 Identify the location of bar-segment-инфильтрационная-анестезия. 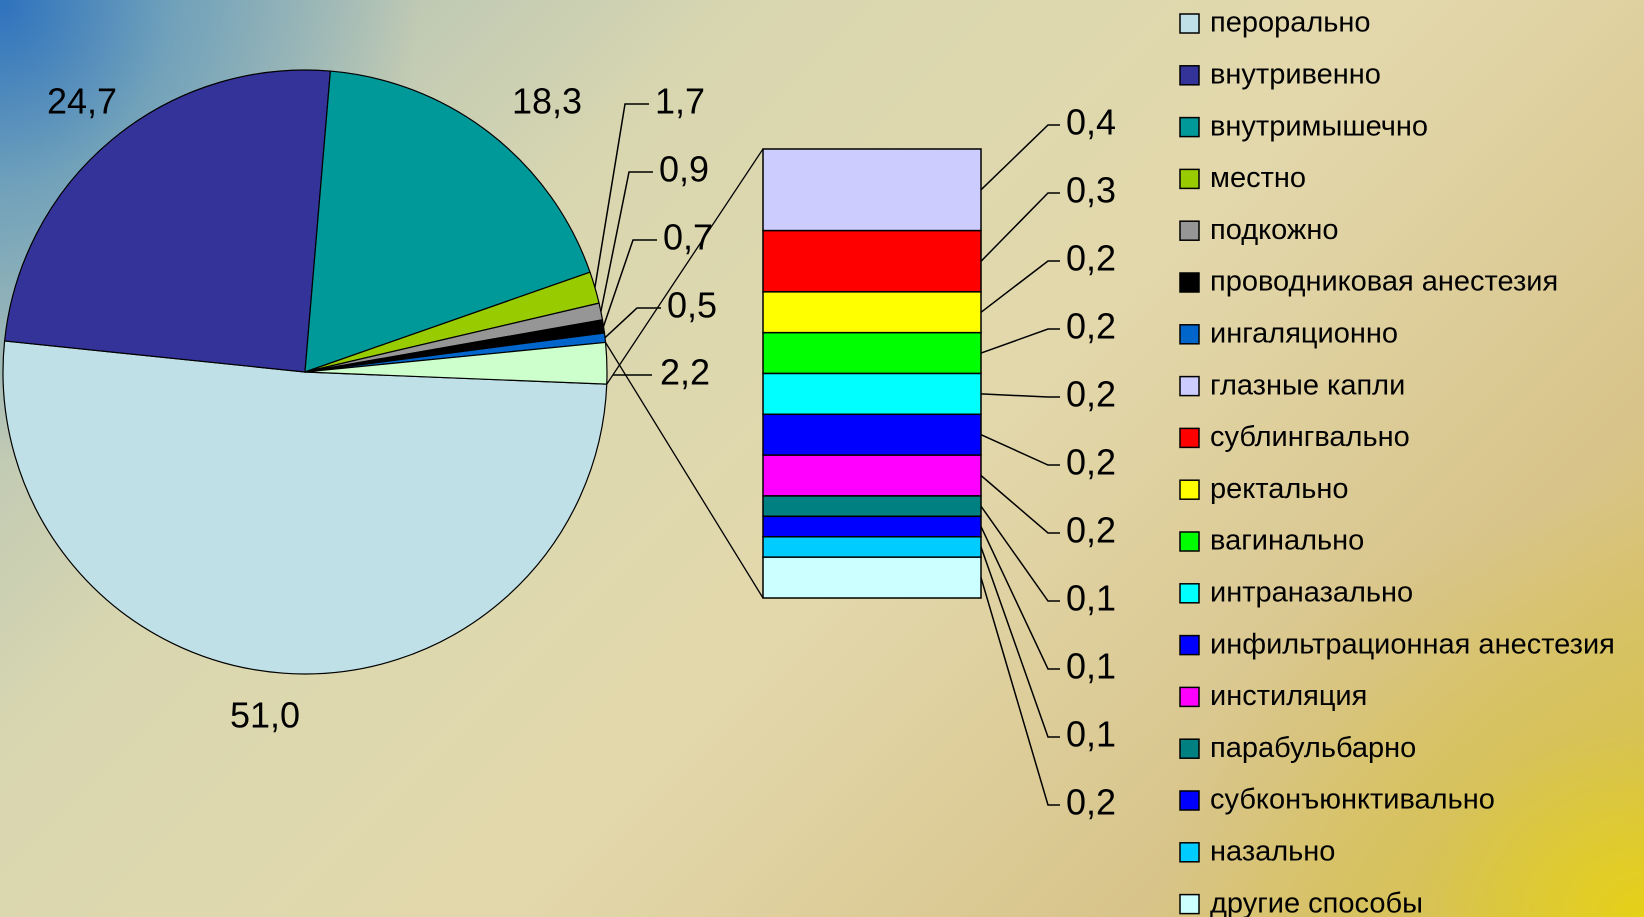
(872, 434).